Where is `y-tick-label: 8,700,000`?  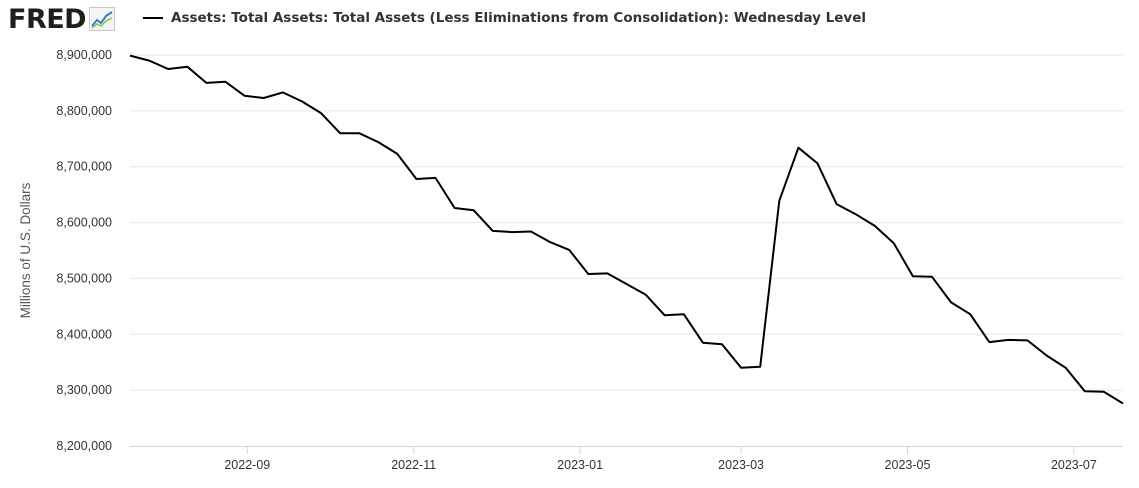 y-tick-label: 8,700,000 is located at coordinates (84, 167).